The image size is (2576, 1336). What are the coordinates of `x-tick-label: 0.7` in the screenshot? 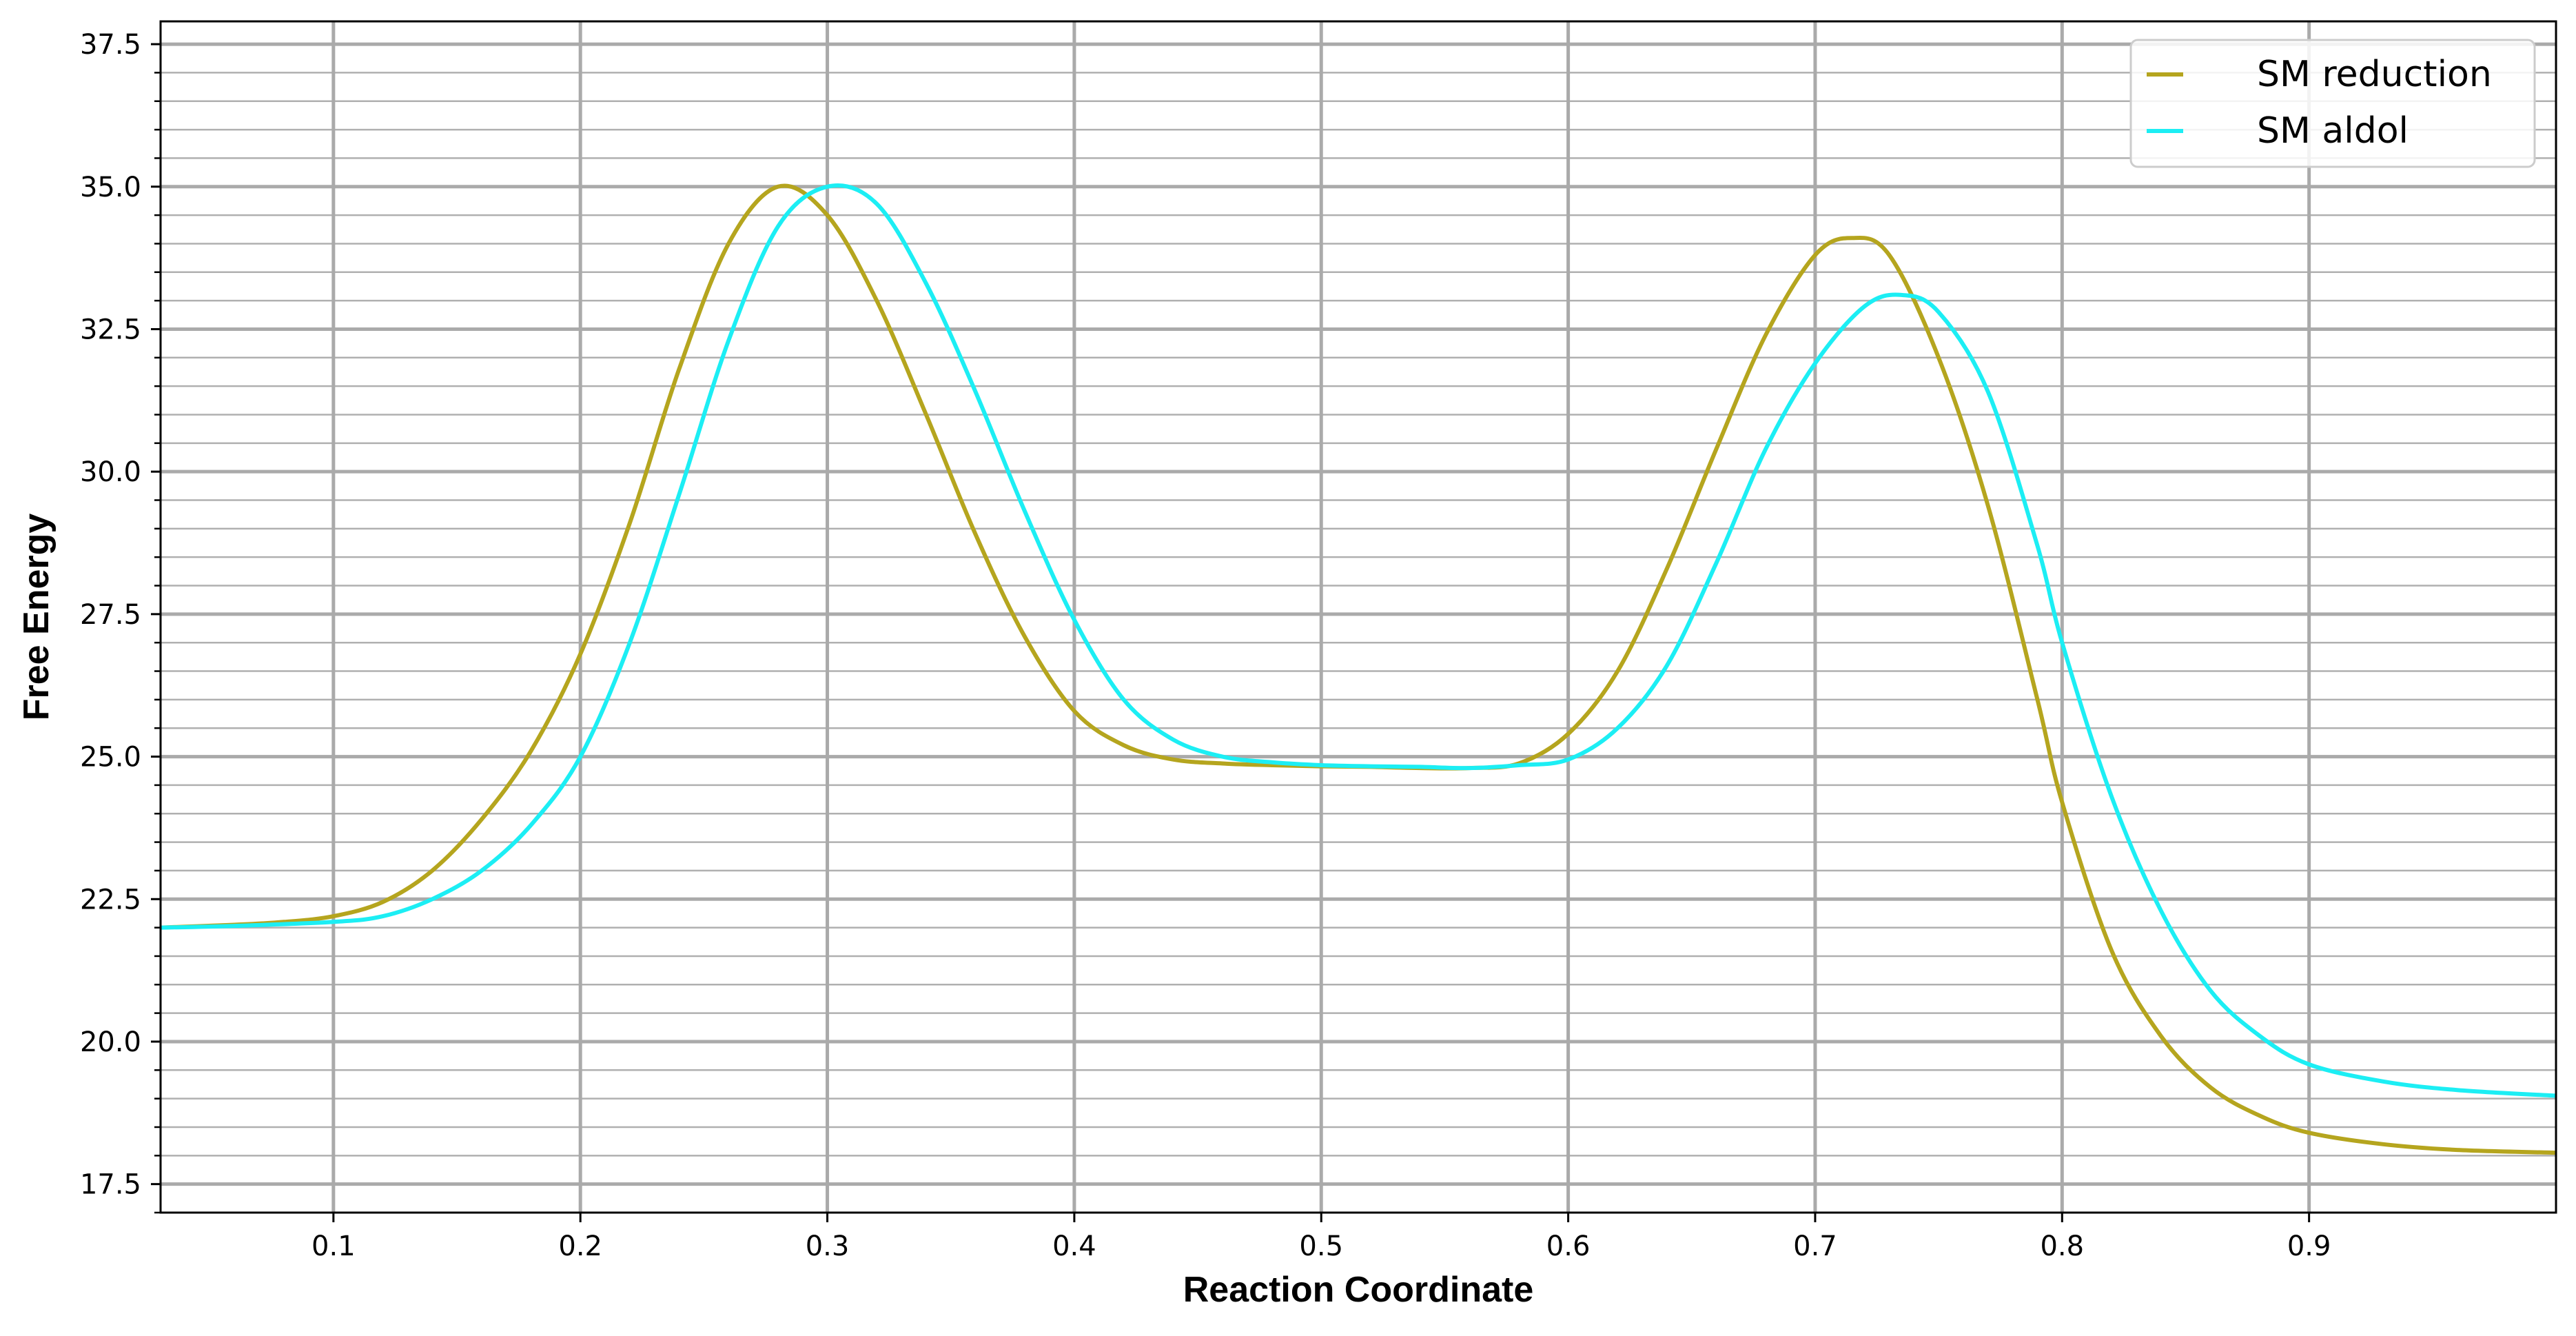 It's located at (1815, 1247).